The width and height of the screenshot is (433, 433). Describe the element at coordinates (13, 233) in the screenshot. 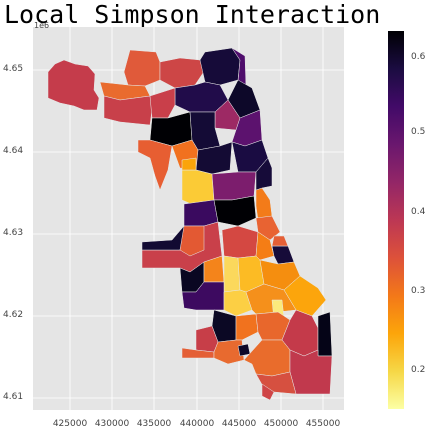

I see `y-tick-label: 4.63` at that location.